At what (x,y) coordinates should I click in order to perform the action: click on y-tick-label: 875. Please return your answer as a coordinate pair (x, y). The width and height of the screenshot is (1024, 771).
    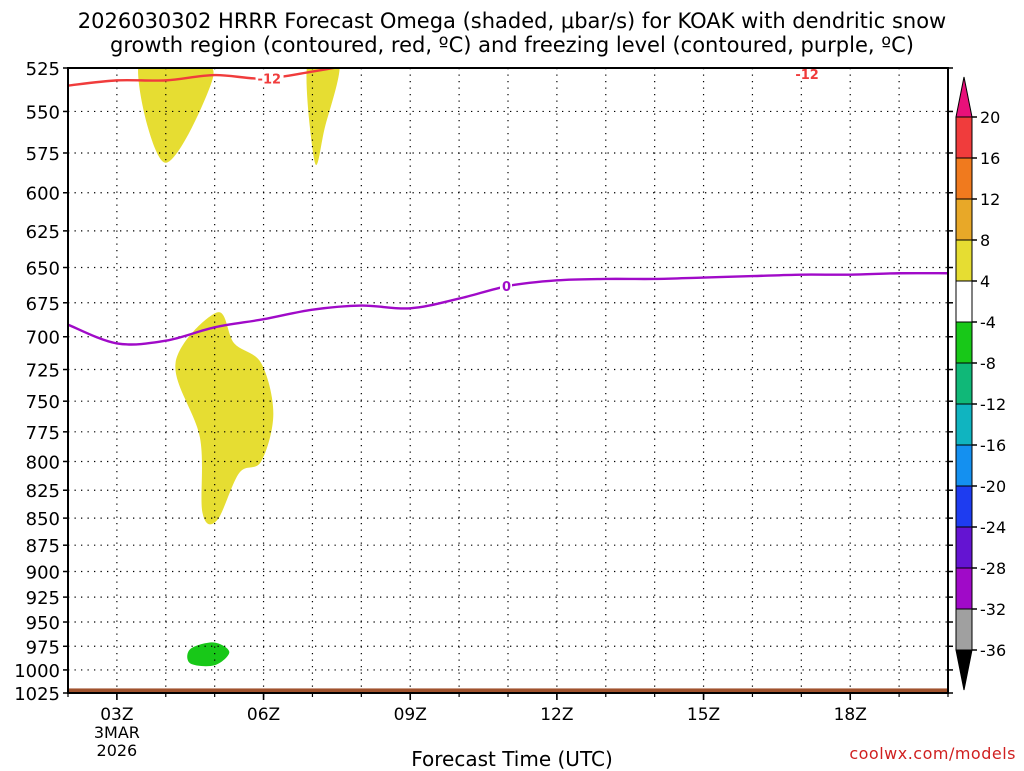
    Looking at the image, I should click on (43, 546).